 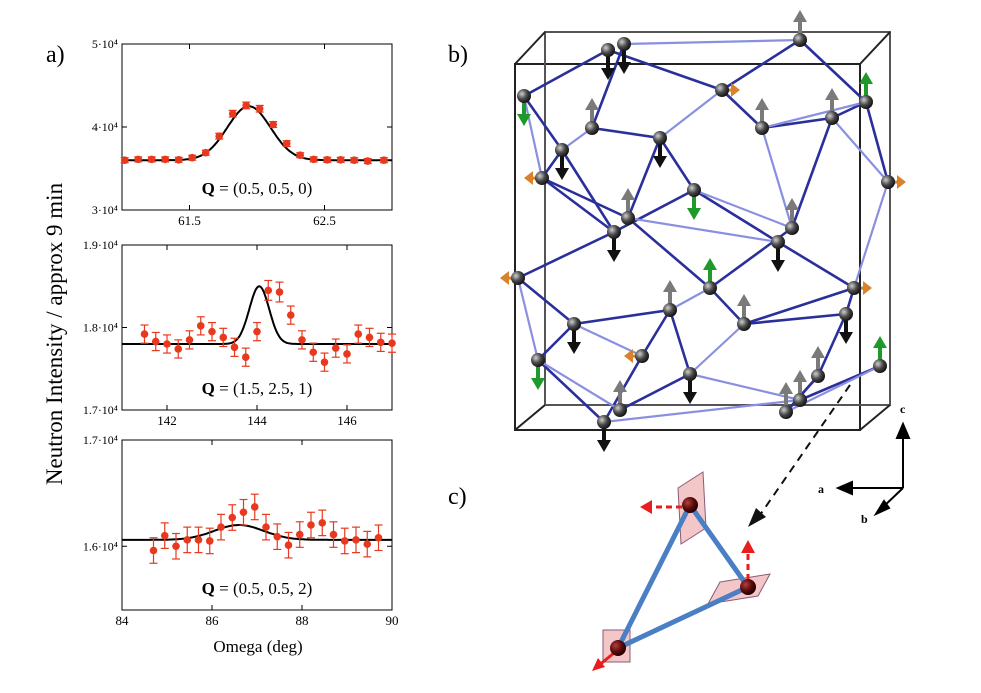 What do you see at coordinates (257, 420) in the screenshot?
I see `x-tick-label: 144` at bounding box center [257, 420].